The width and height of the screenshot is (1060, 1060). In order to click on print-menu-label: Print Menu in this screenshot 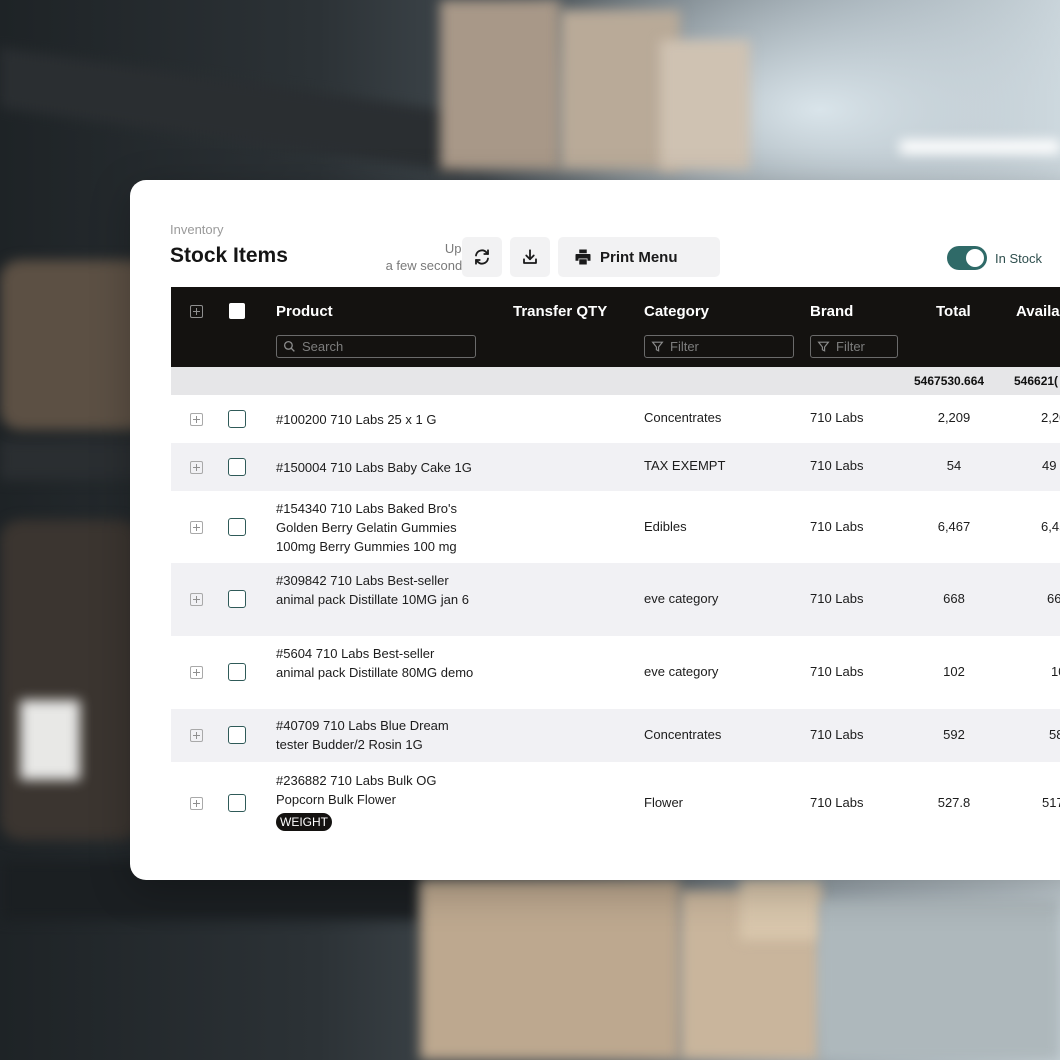, I will do `click(639, 257)`.